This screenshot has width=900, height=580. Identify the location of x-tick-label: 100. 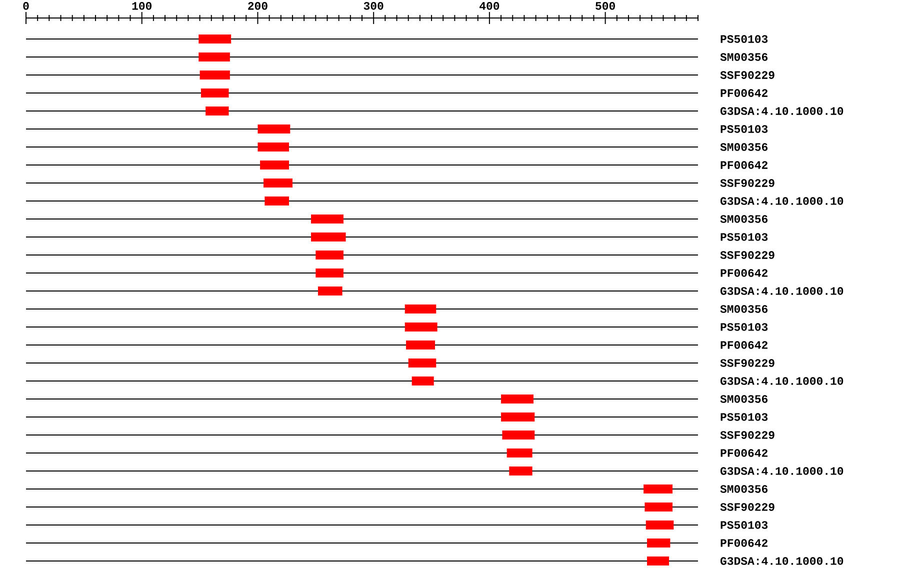
(142, 6).